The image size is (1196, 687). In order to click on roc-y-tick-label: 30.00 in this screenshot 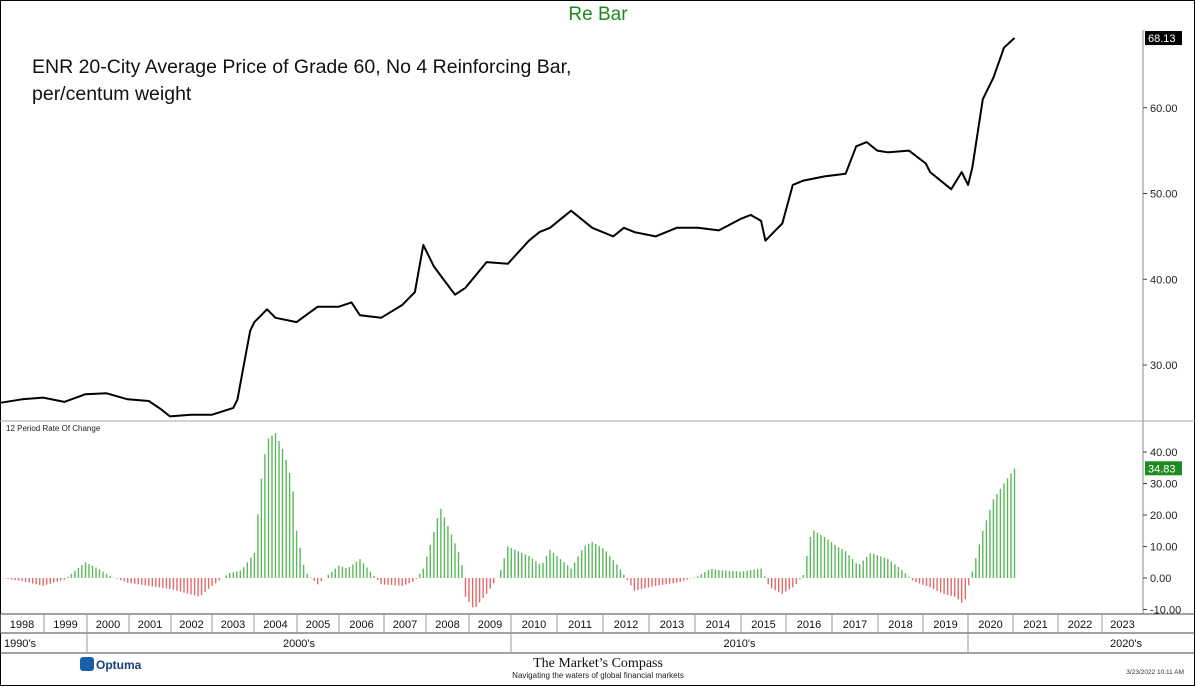, I will do `click(1164, 485)`.